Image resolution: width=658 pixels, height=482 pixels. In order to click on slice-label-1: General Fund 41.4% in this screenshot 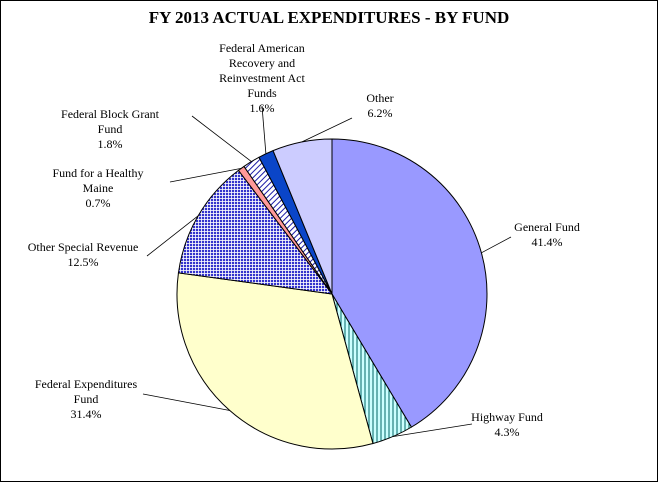, I will do `click(547, 234)`.